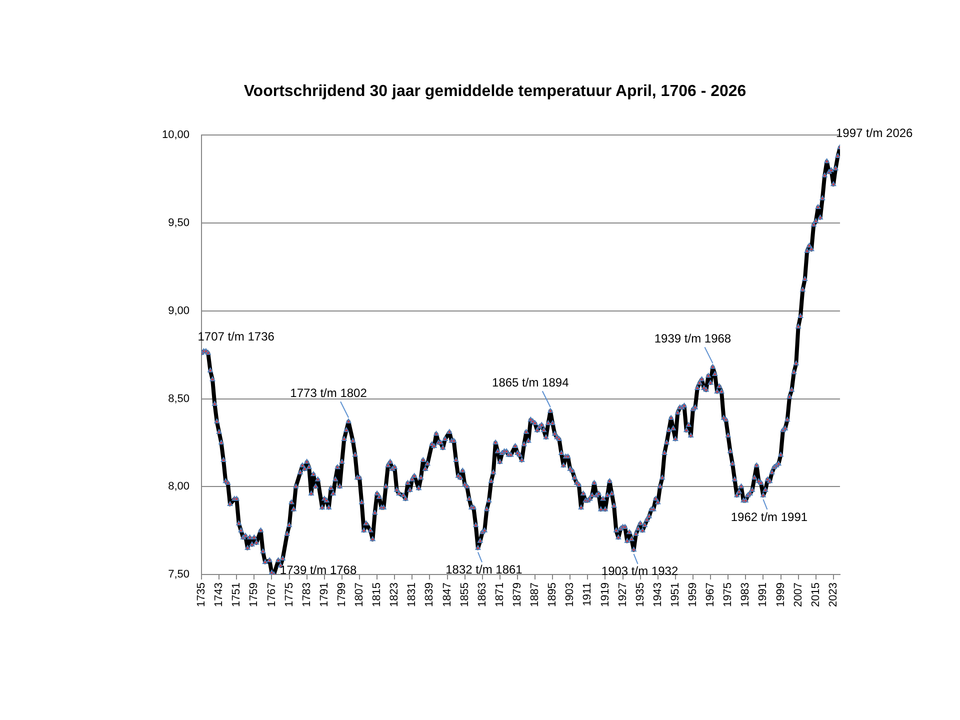 Image resolution: width=960 pixels, height=720 pixels. Describe the element at coordinates (693, 338) in the screenshot. I see `annotation: 1939 t/m 1968` at that location.